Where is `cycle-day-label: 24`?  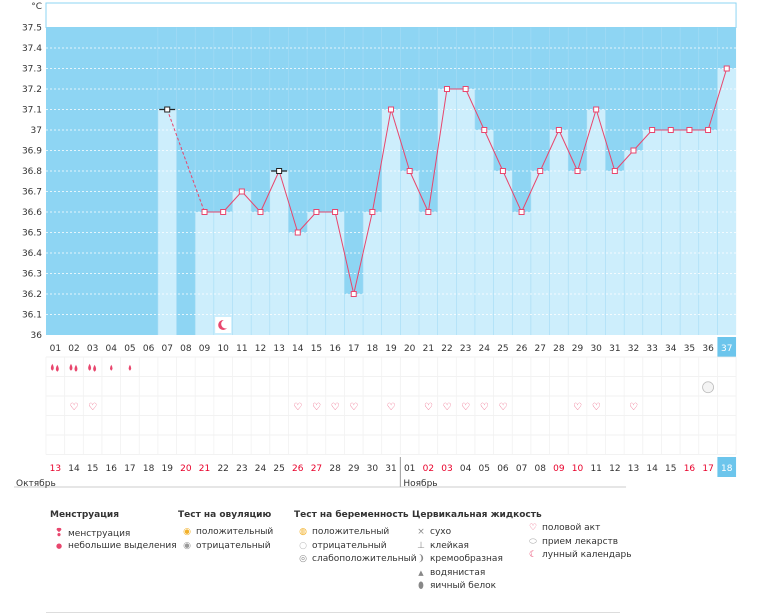 cycle-day-label: 24 is located at coordinates (485, 349).